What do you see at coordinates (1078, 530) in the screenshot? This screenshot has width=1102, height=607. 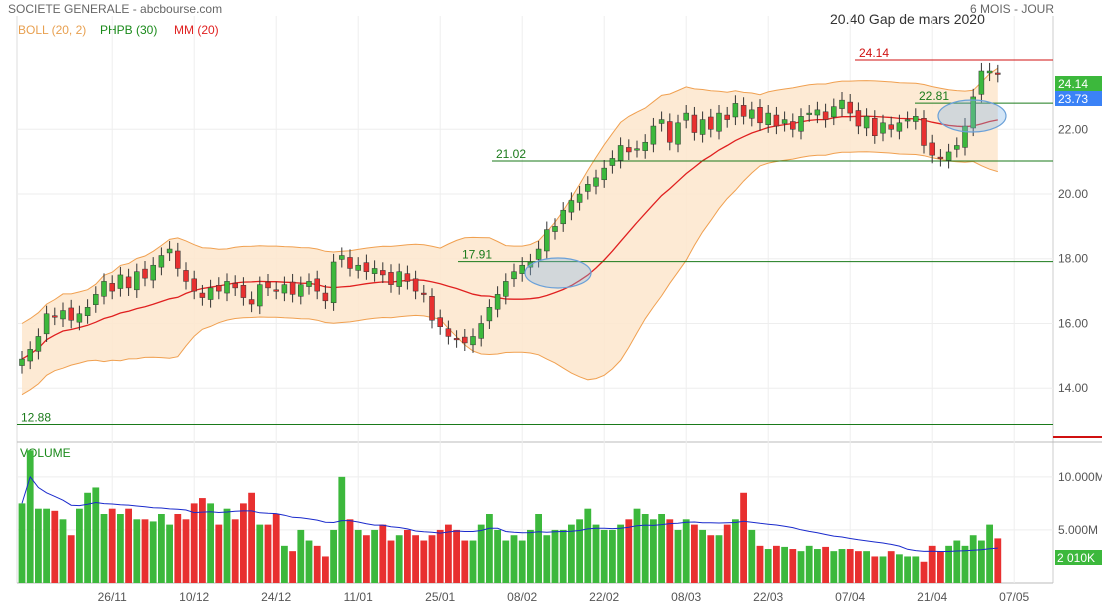 I see `volume-tick-label: 5.000M` at bounding box center [1078, 530].